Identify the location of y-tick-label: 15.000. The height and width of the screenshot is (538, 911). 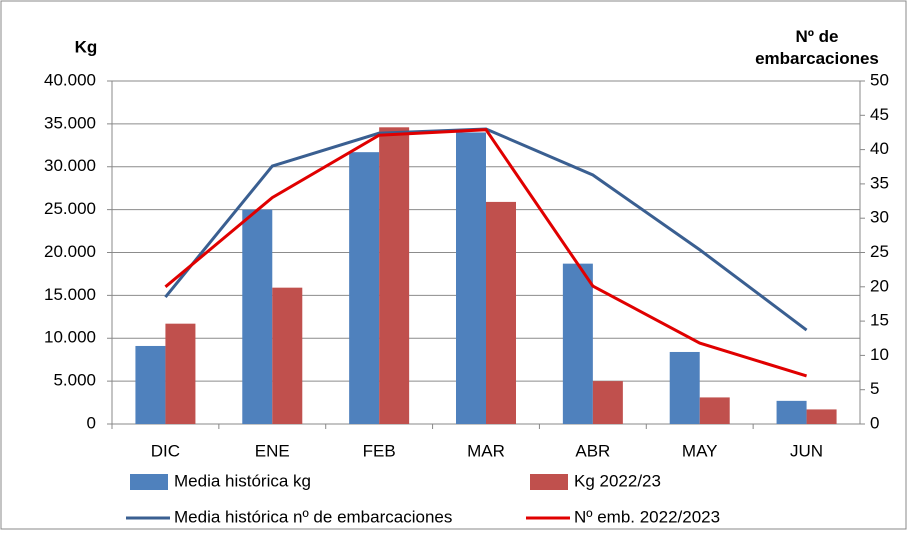
(70, 294).